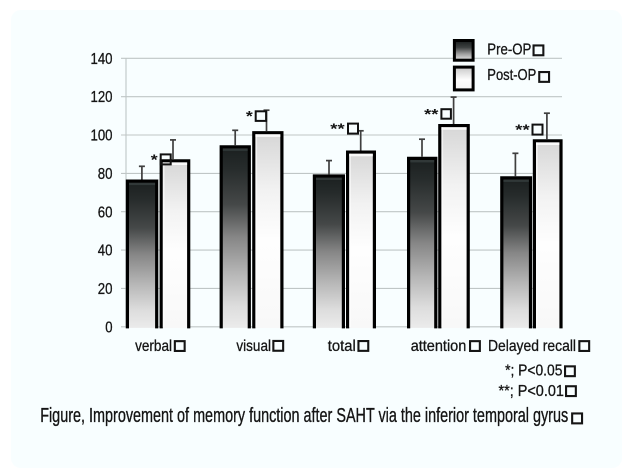  What do you see at coordinates (102, 97) in the screenshot?
I see `svg-text: 120` at bounding box center [102, 97].